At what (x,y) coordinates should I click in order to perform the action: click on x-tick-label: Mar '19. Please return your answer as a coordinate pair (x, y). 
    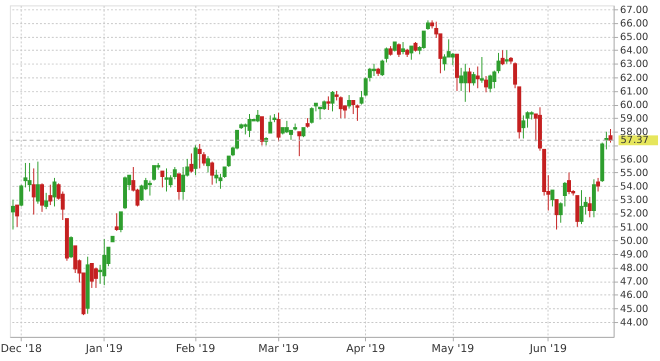
    Looking at the image, I should click on (278, 349).